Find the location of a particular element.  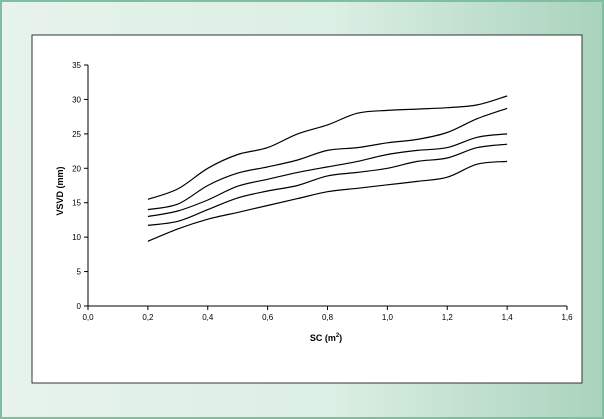

x-tick-label: 0,6 is located at coordinates (268, 317).